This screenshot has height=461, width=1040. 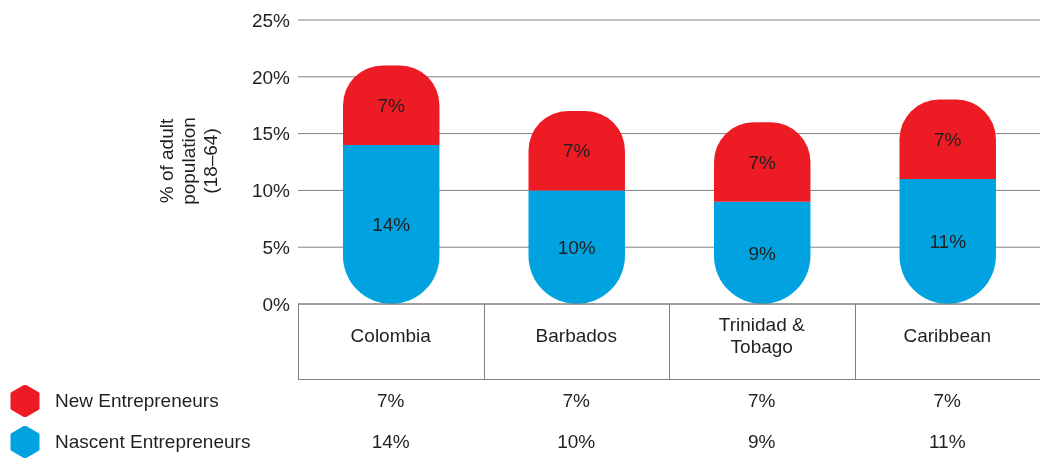 I want to click on y-tick-label: 25%, so click(x=271, y=20).